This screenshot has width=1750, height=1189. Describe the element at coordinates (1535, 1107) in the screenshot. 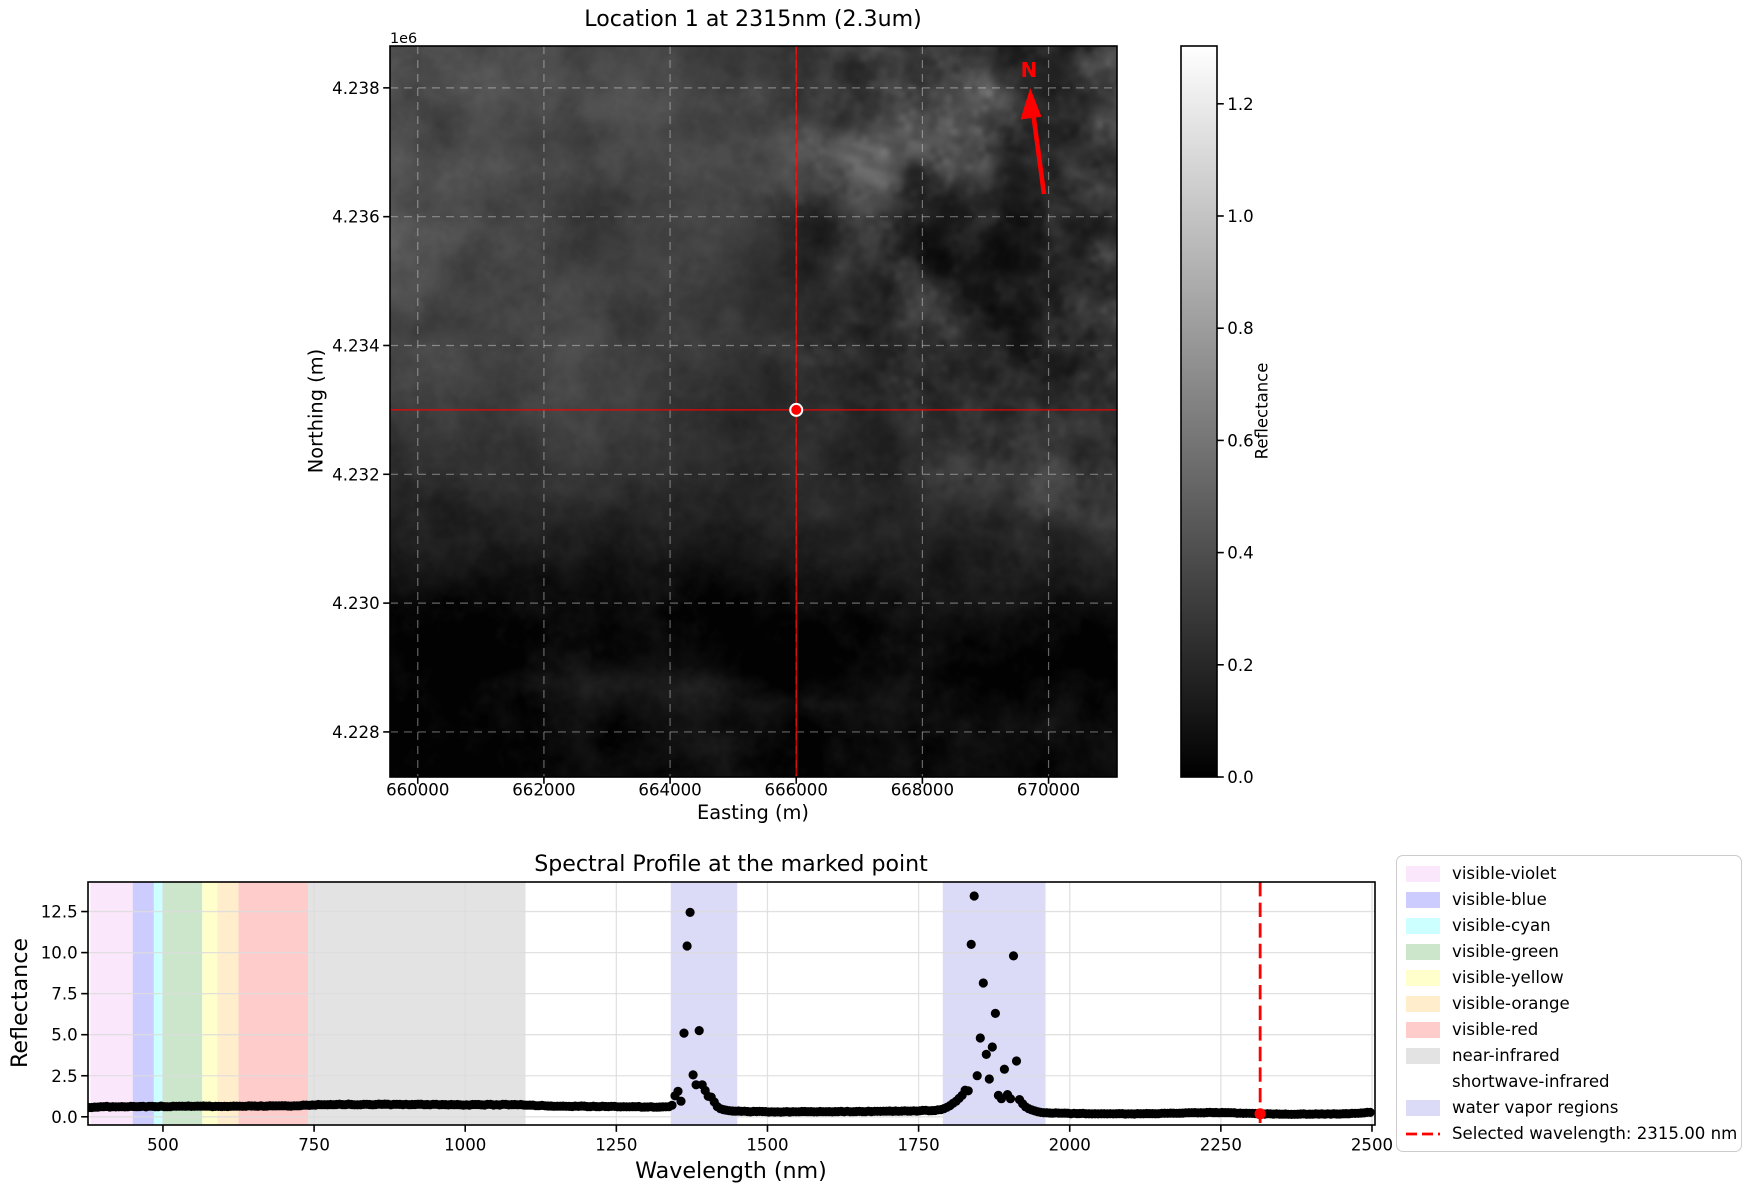

I see `legend-label: water vapor regions` at that location.